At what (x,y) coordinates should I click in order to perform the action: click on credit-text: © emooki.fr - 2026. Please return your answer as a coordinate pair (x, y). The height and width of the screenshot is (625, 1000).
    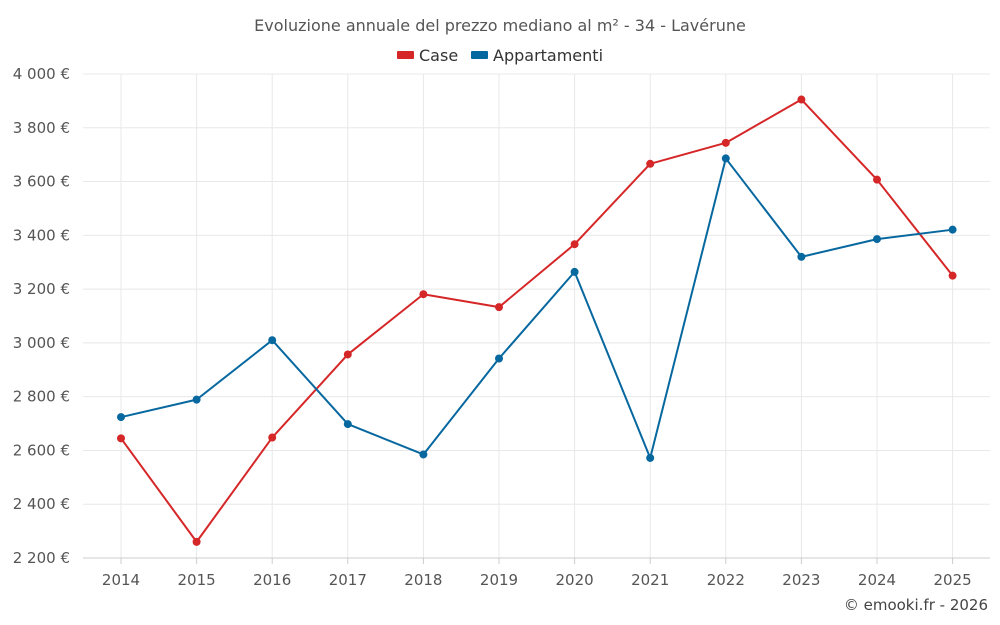
    Looking at the image, I should click on (916, 605).